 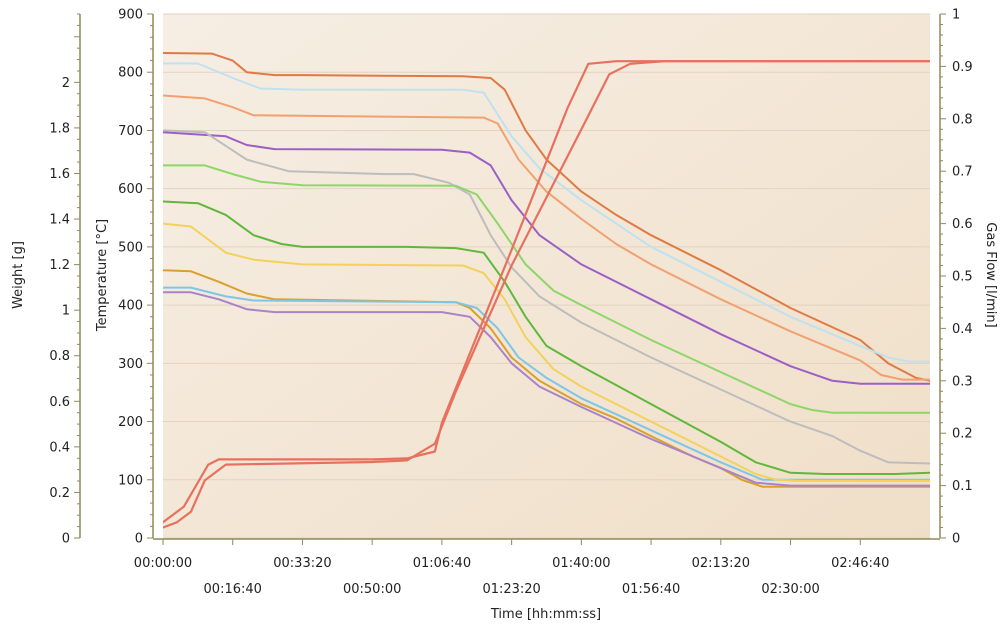 What do you see at coordinates (962, 277) in the screenshot?
I see `gas-flow-tick-label: 0.5` at bounding box center [962, 277].